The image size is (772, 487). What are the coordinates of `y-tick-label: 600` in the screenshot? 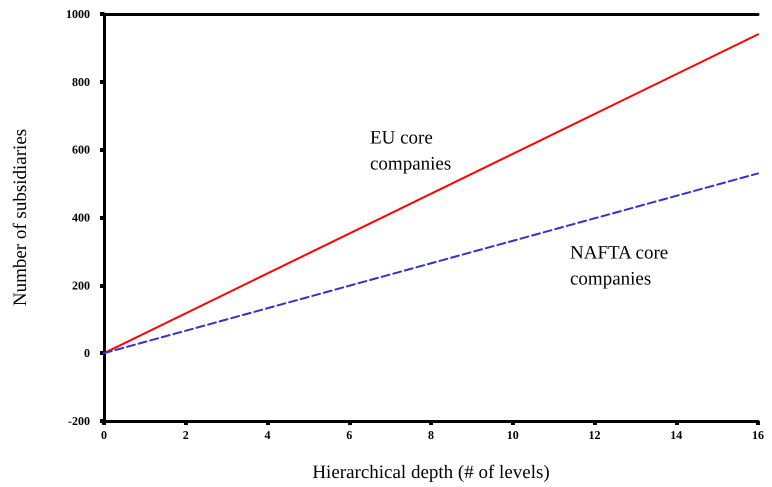 It's located at (81, 149).